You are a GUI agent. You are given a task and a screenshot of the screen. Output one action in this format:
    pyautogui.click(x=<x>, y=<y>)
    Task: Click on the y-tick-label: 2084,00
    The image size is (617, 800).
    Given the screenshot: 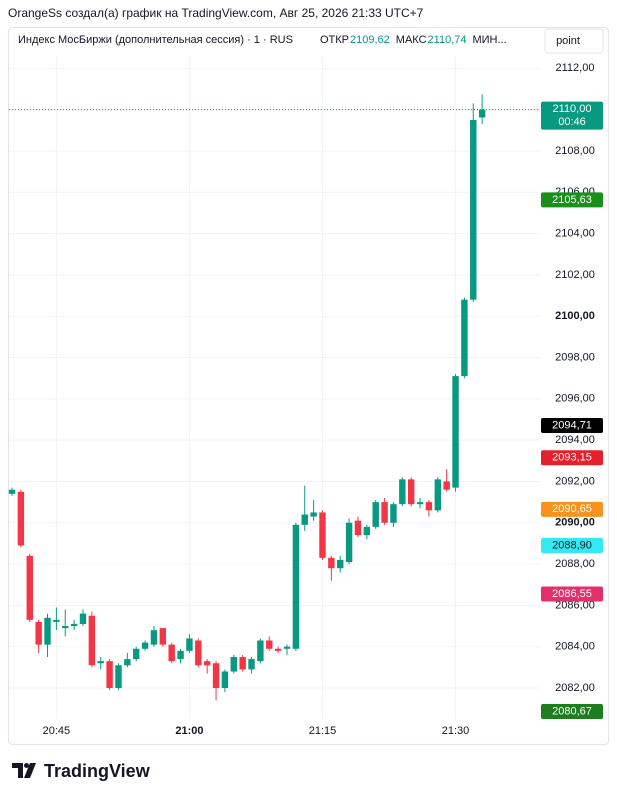 What is the action you would take?
    pyautogui.click(x=575, y=647)
    